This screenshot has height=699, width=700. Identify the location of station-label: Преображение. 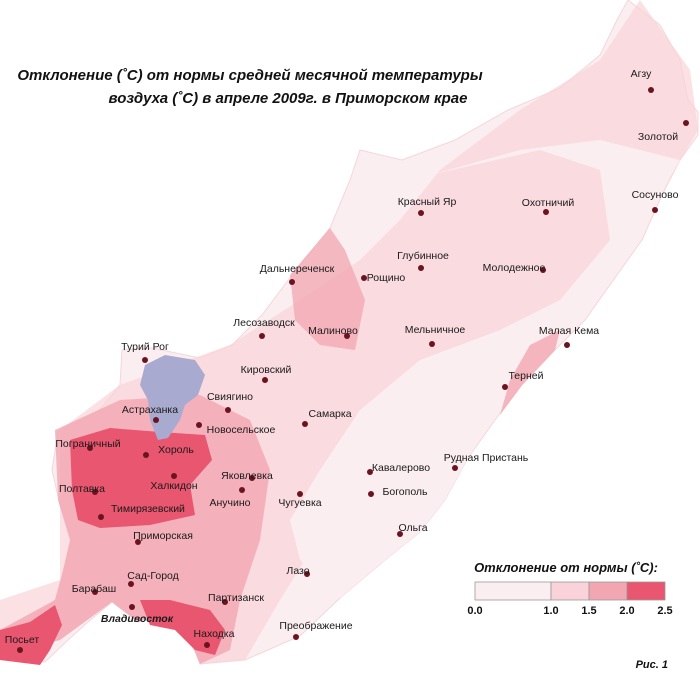
(315, 626).